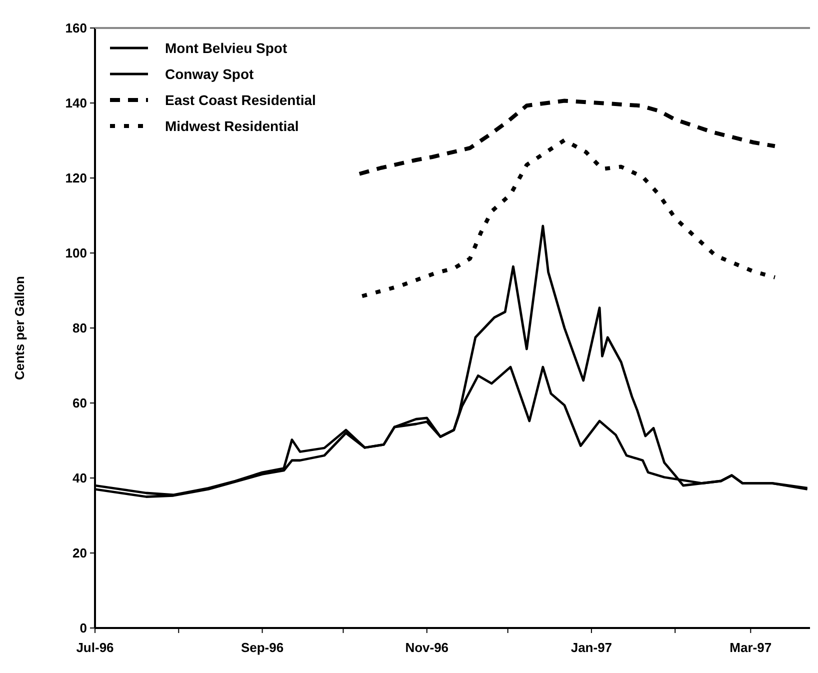 This screenshot has width=818, height=673. Describe the element at coordinates (427, 647) in the screenshot. I see `x-tick-label: Nov-96` at that location.